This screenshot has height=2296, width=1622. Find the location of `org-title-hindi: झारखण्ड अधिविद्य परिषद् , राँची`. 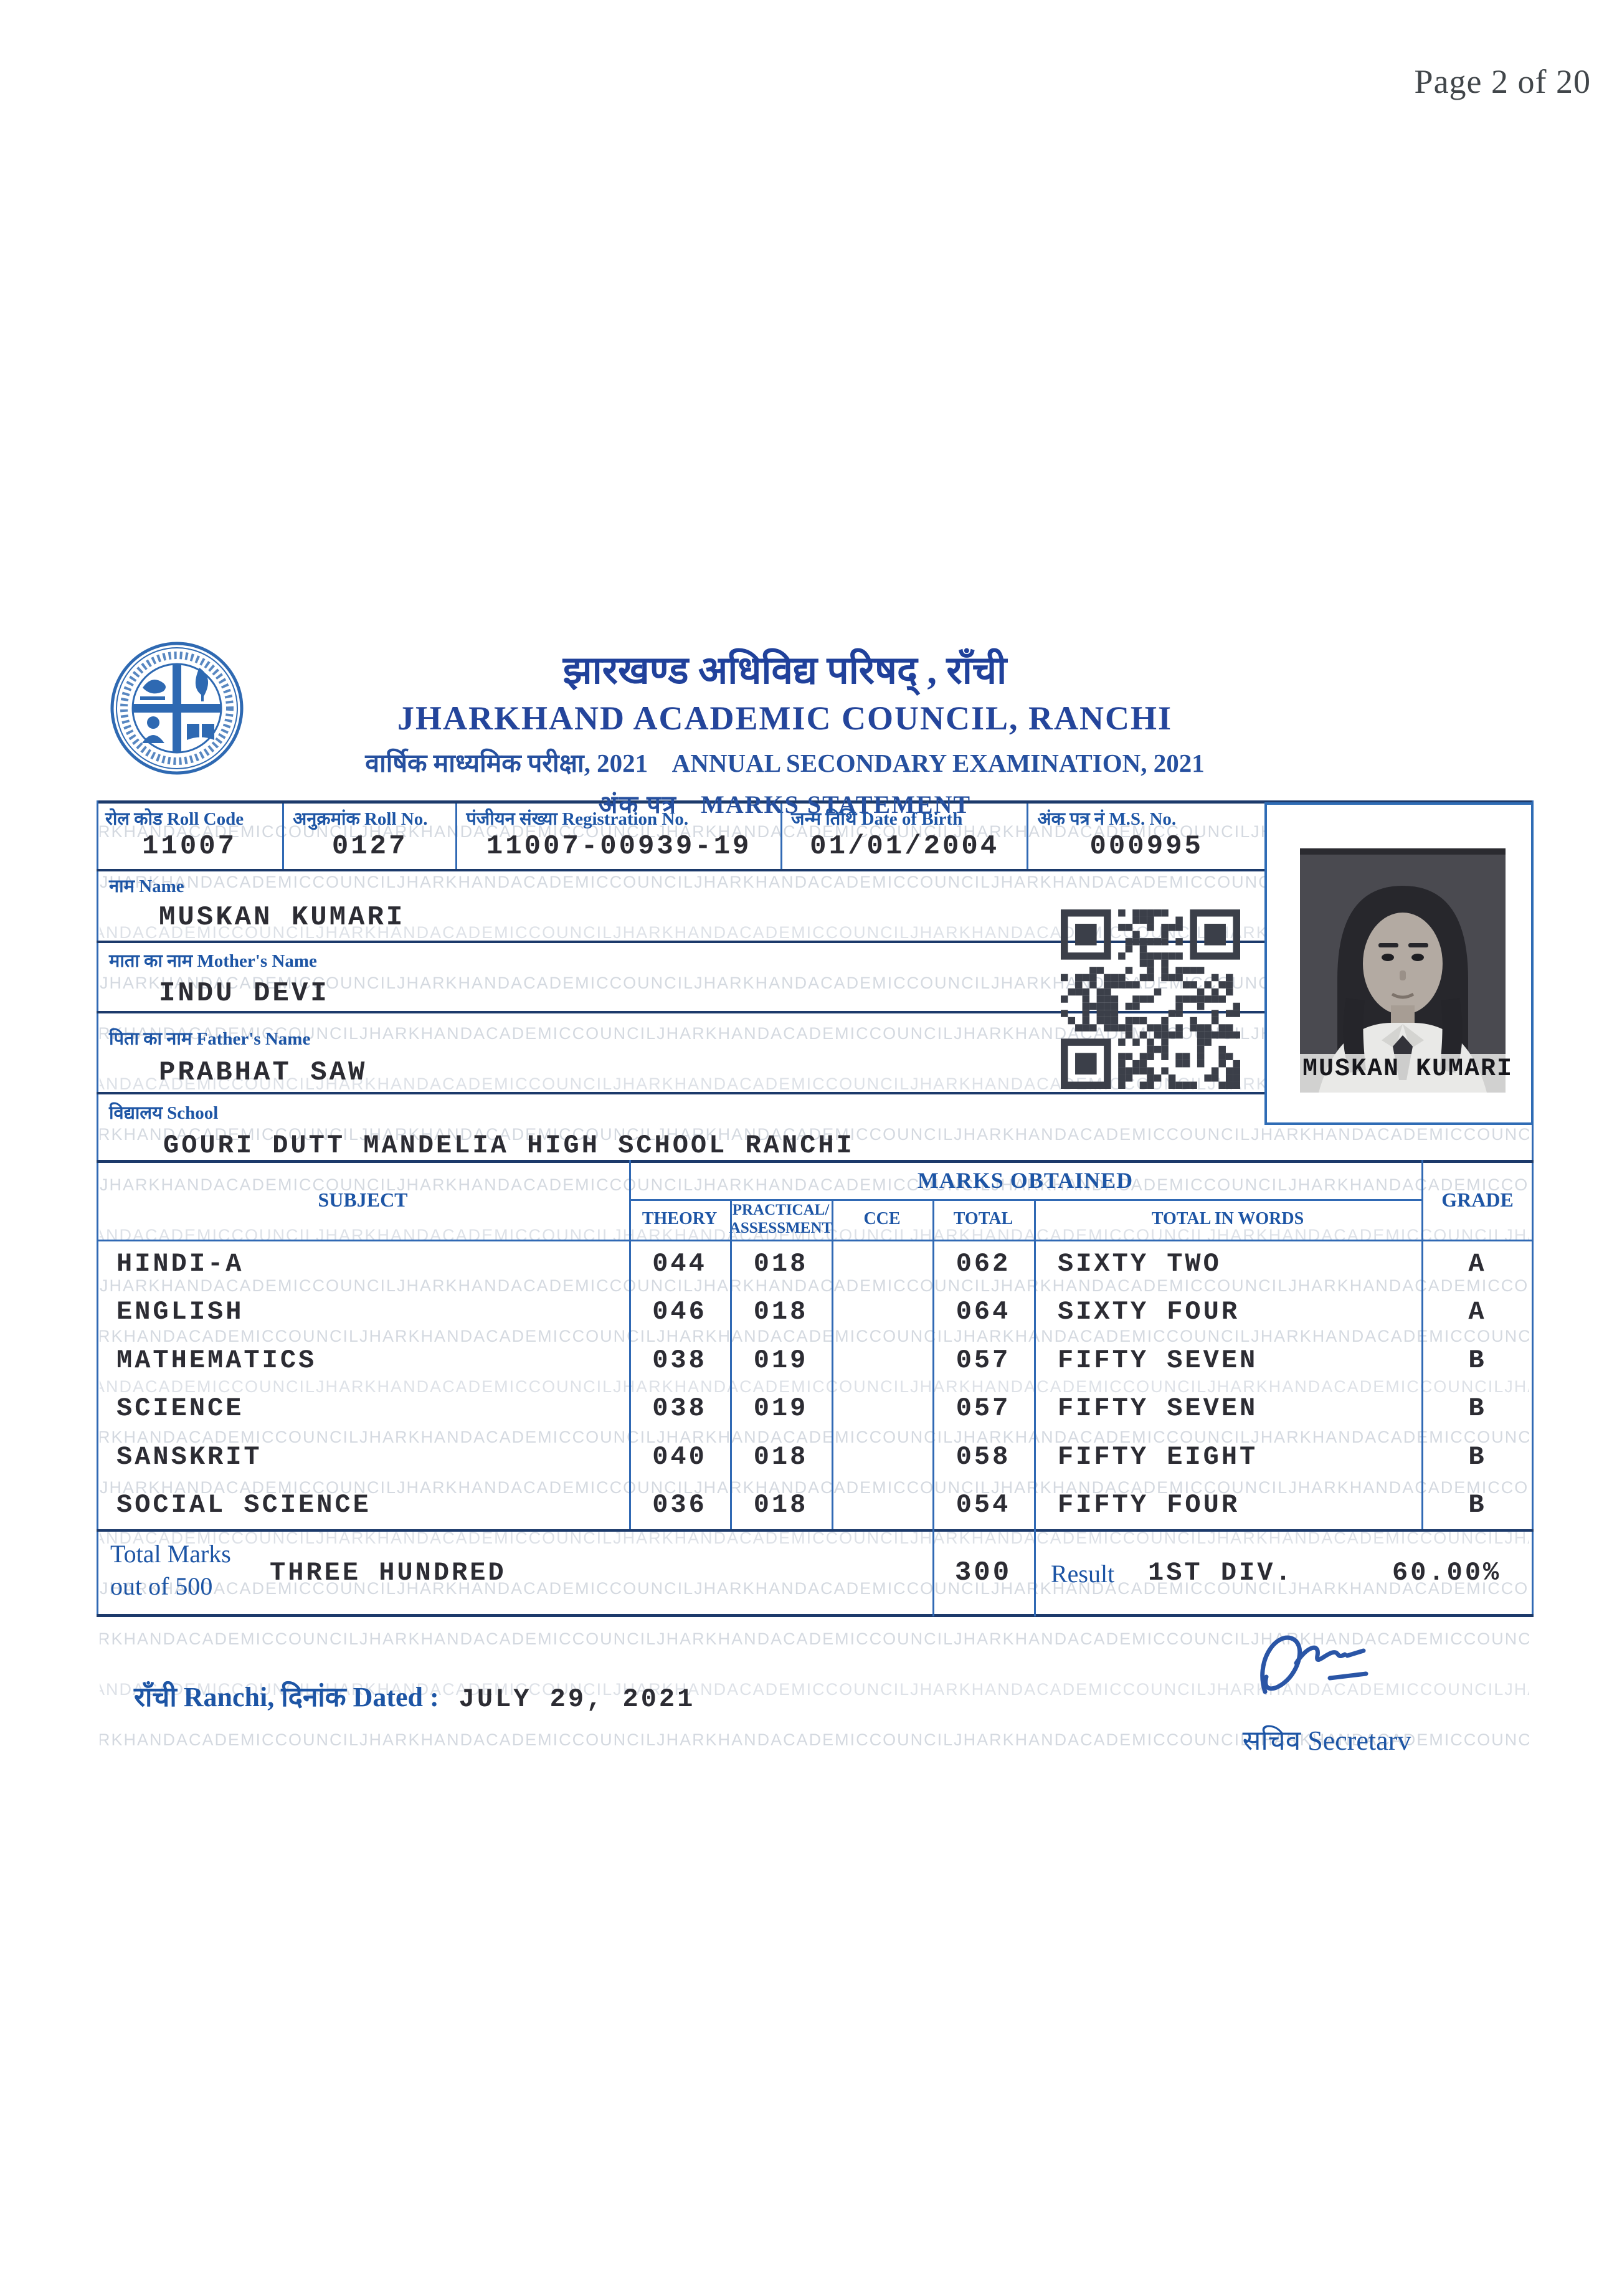

org-title-hindi: झारखण्ड अधिविद्य परिषद् , राँची is located at coordinates (784, 671).